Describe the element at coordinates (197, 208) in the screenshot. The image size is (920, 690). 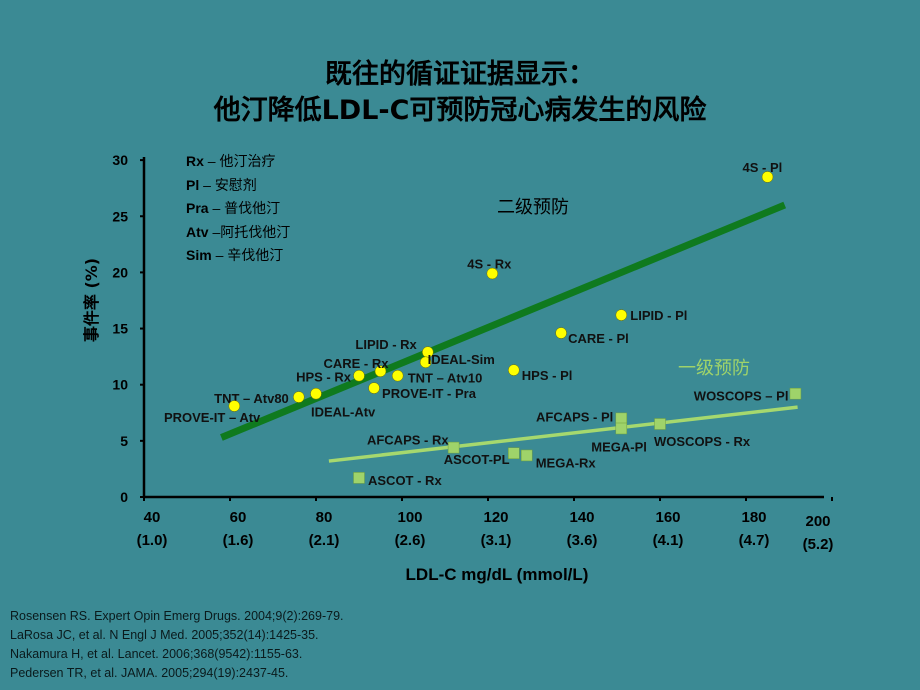
I see `legend-abbr: Pra` at that location.